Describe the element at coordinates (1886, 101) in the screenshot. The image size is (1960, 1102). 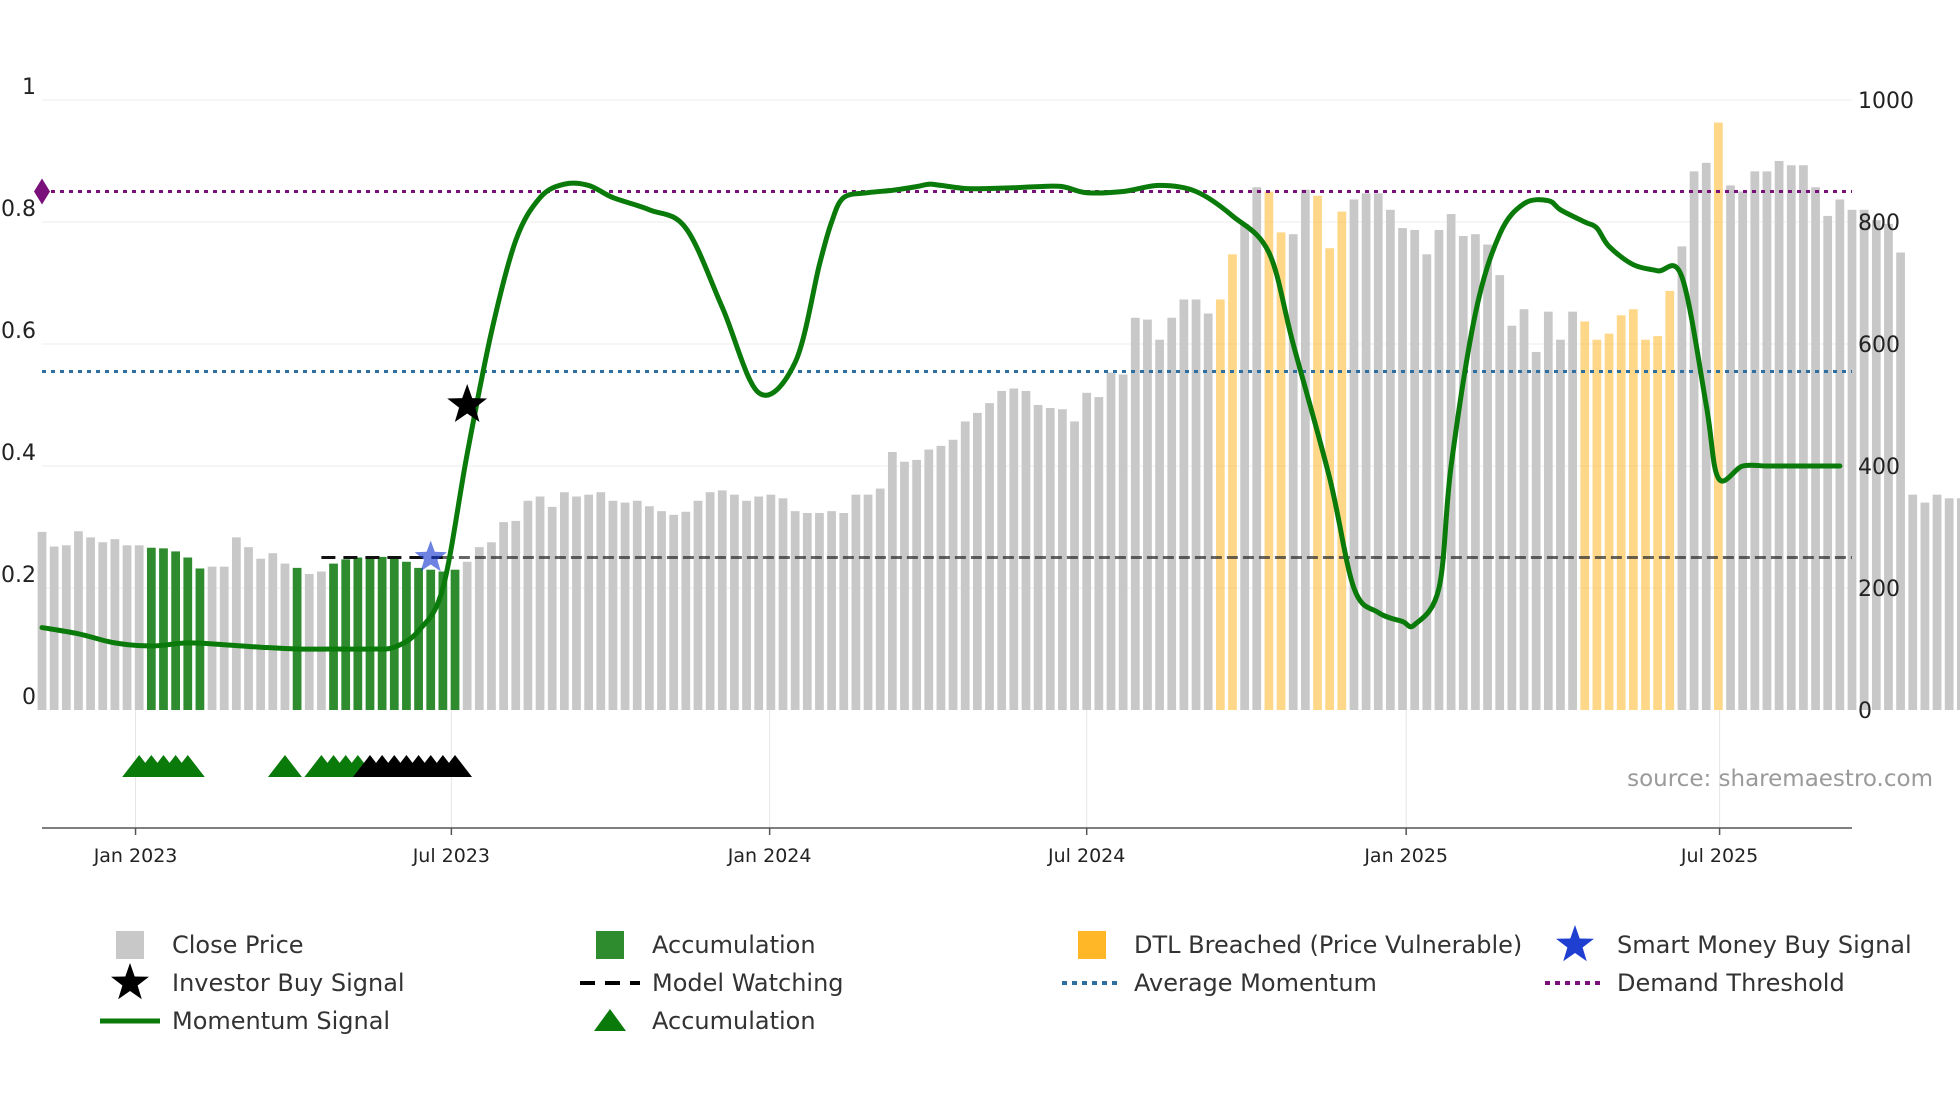
I see `right-tick-label: 1000` at that location.